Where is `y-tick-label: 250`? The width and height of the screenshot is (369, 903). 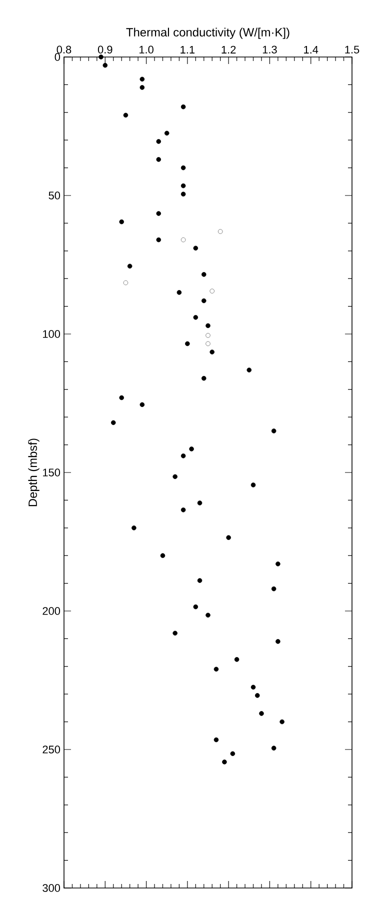 y-tick-label: 250 is located at coordinates (51, 750).